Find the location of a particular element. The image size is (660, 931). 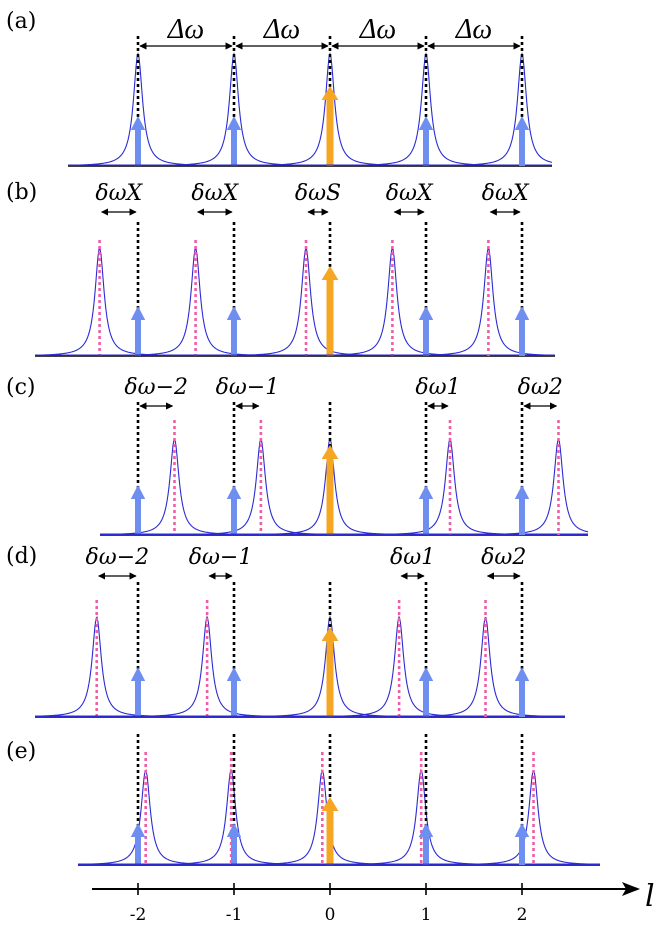

panel-label: (c) is located at coordinates (21, 387).